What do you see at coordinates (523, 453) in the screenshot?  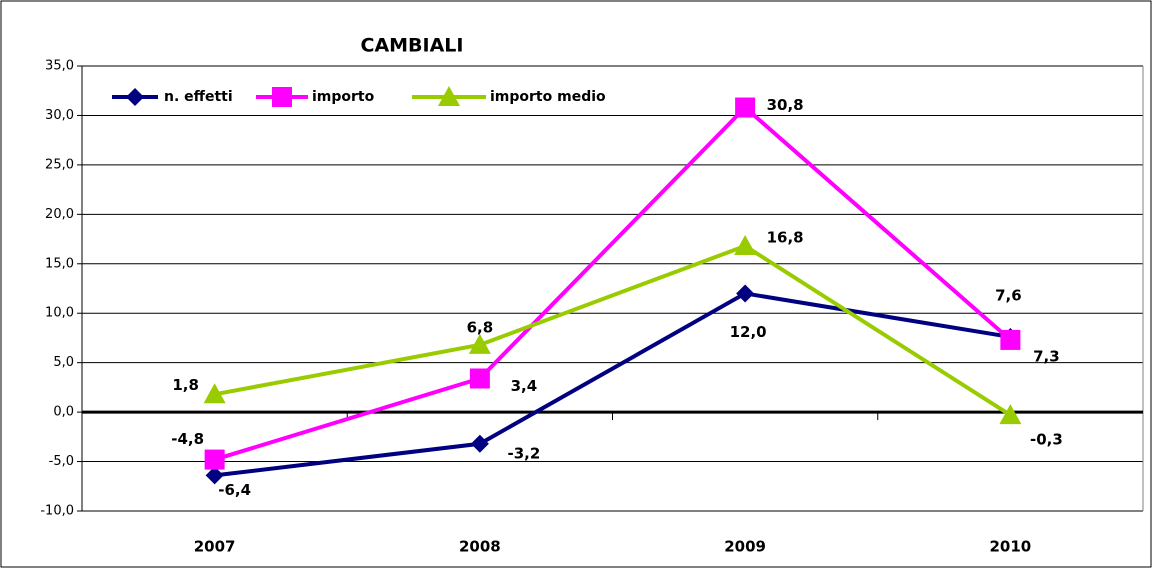 I see `data-label: -3,2` at bounding box center [523, 453].